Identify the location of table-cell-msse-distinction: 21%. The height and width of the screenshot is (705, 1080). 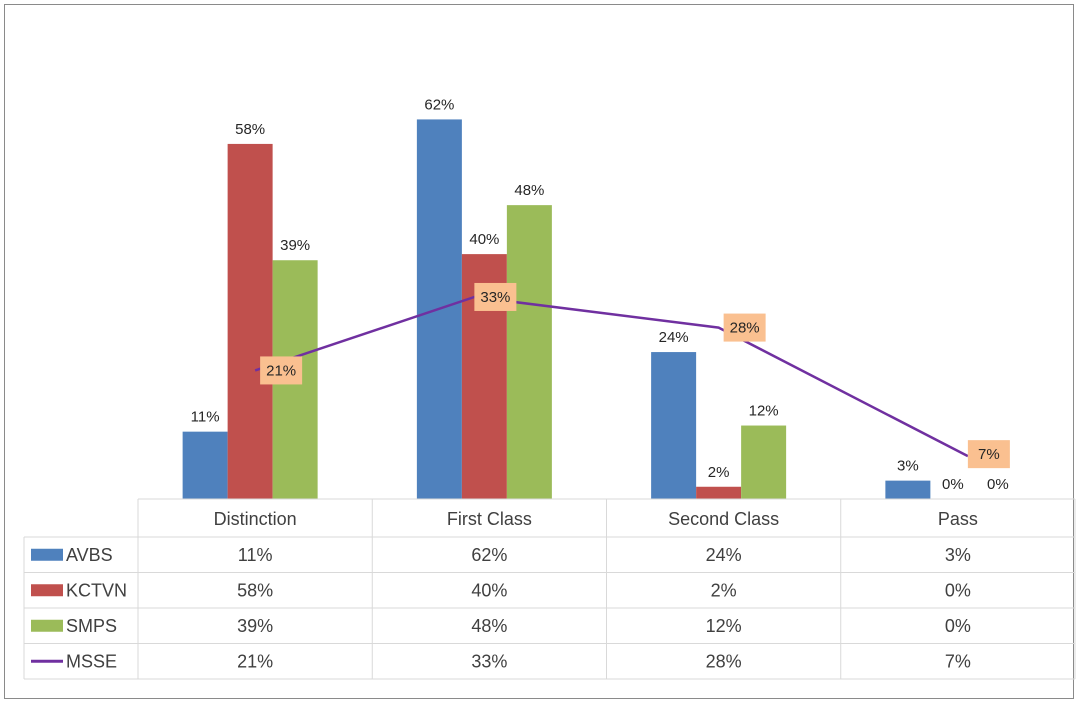
(255, 661).